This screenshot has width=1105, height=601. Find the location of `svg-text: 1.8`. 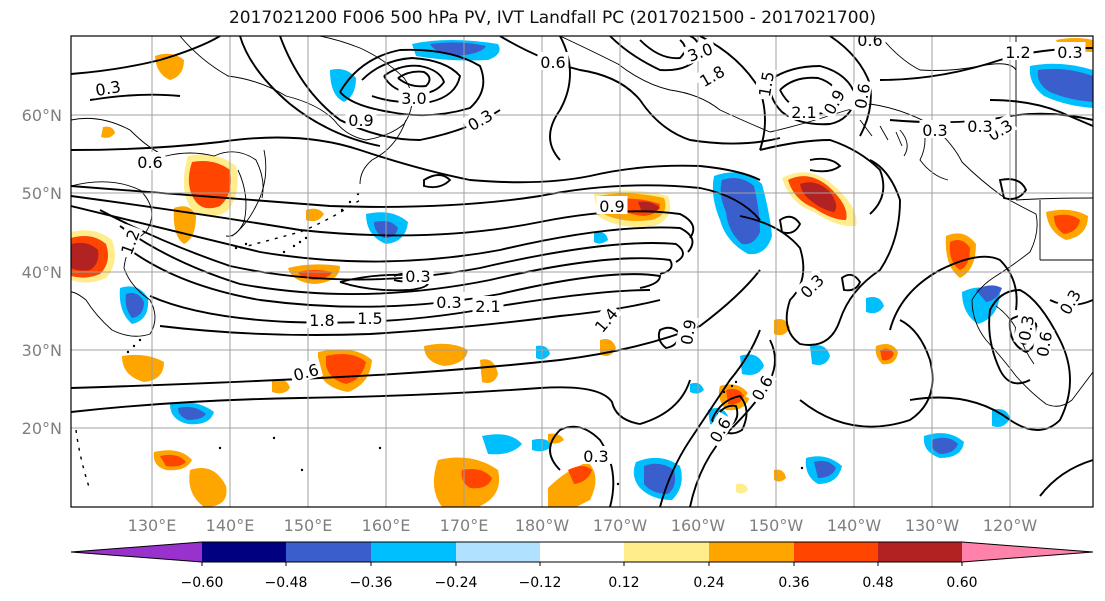

svg-text: 1.8 is located at coordinates (321, 320).